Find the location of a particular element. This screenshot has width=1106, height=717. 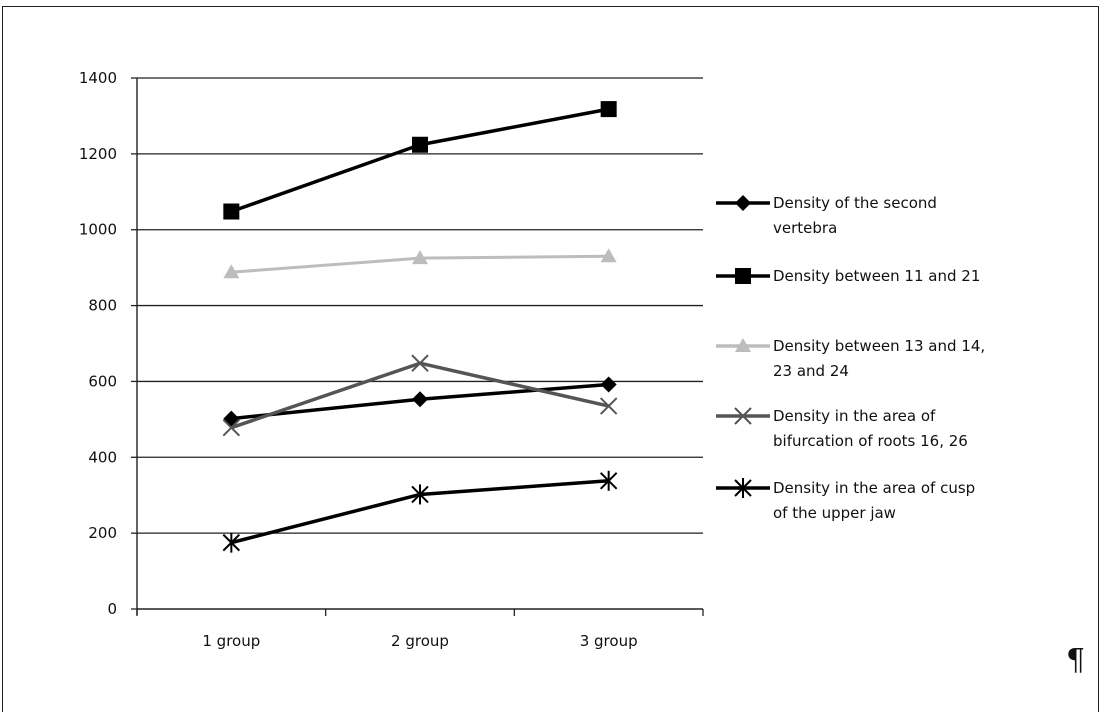

legend-item: Density between 11 and 21 is located at coordinates (848, 276).